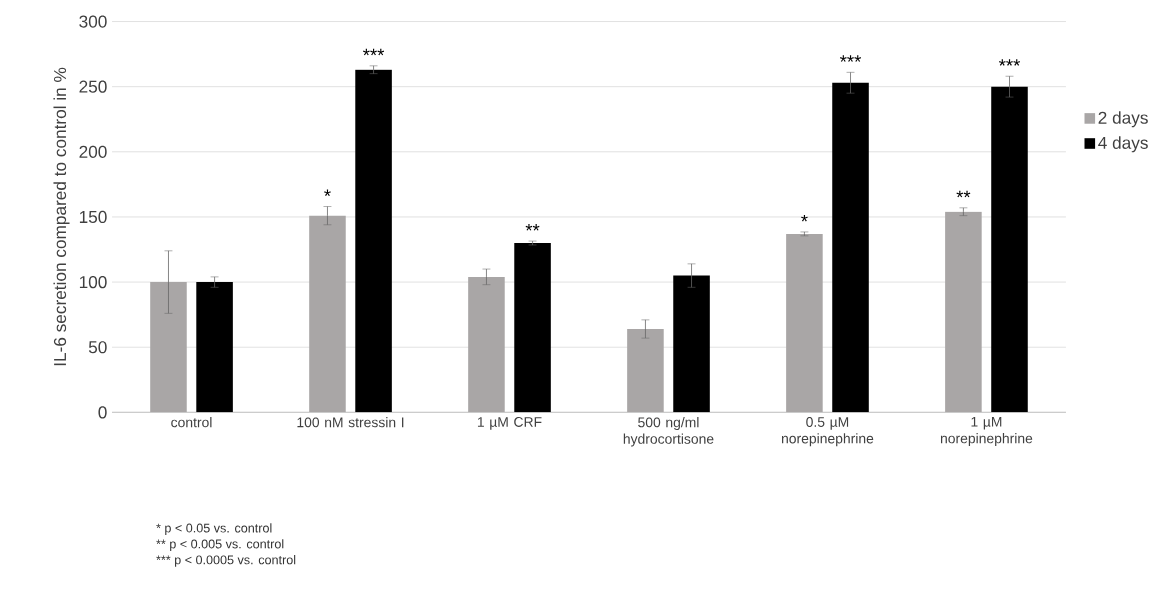  Describe the element at coordinates (350, 422) in the screenshot. I see `x-tick-label: 100 nM stressin I` at that location.